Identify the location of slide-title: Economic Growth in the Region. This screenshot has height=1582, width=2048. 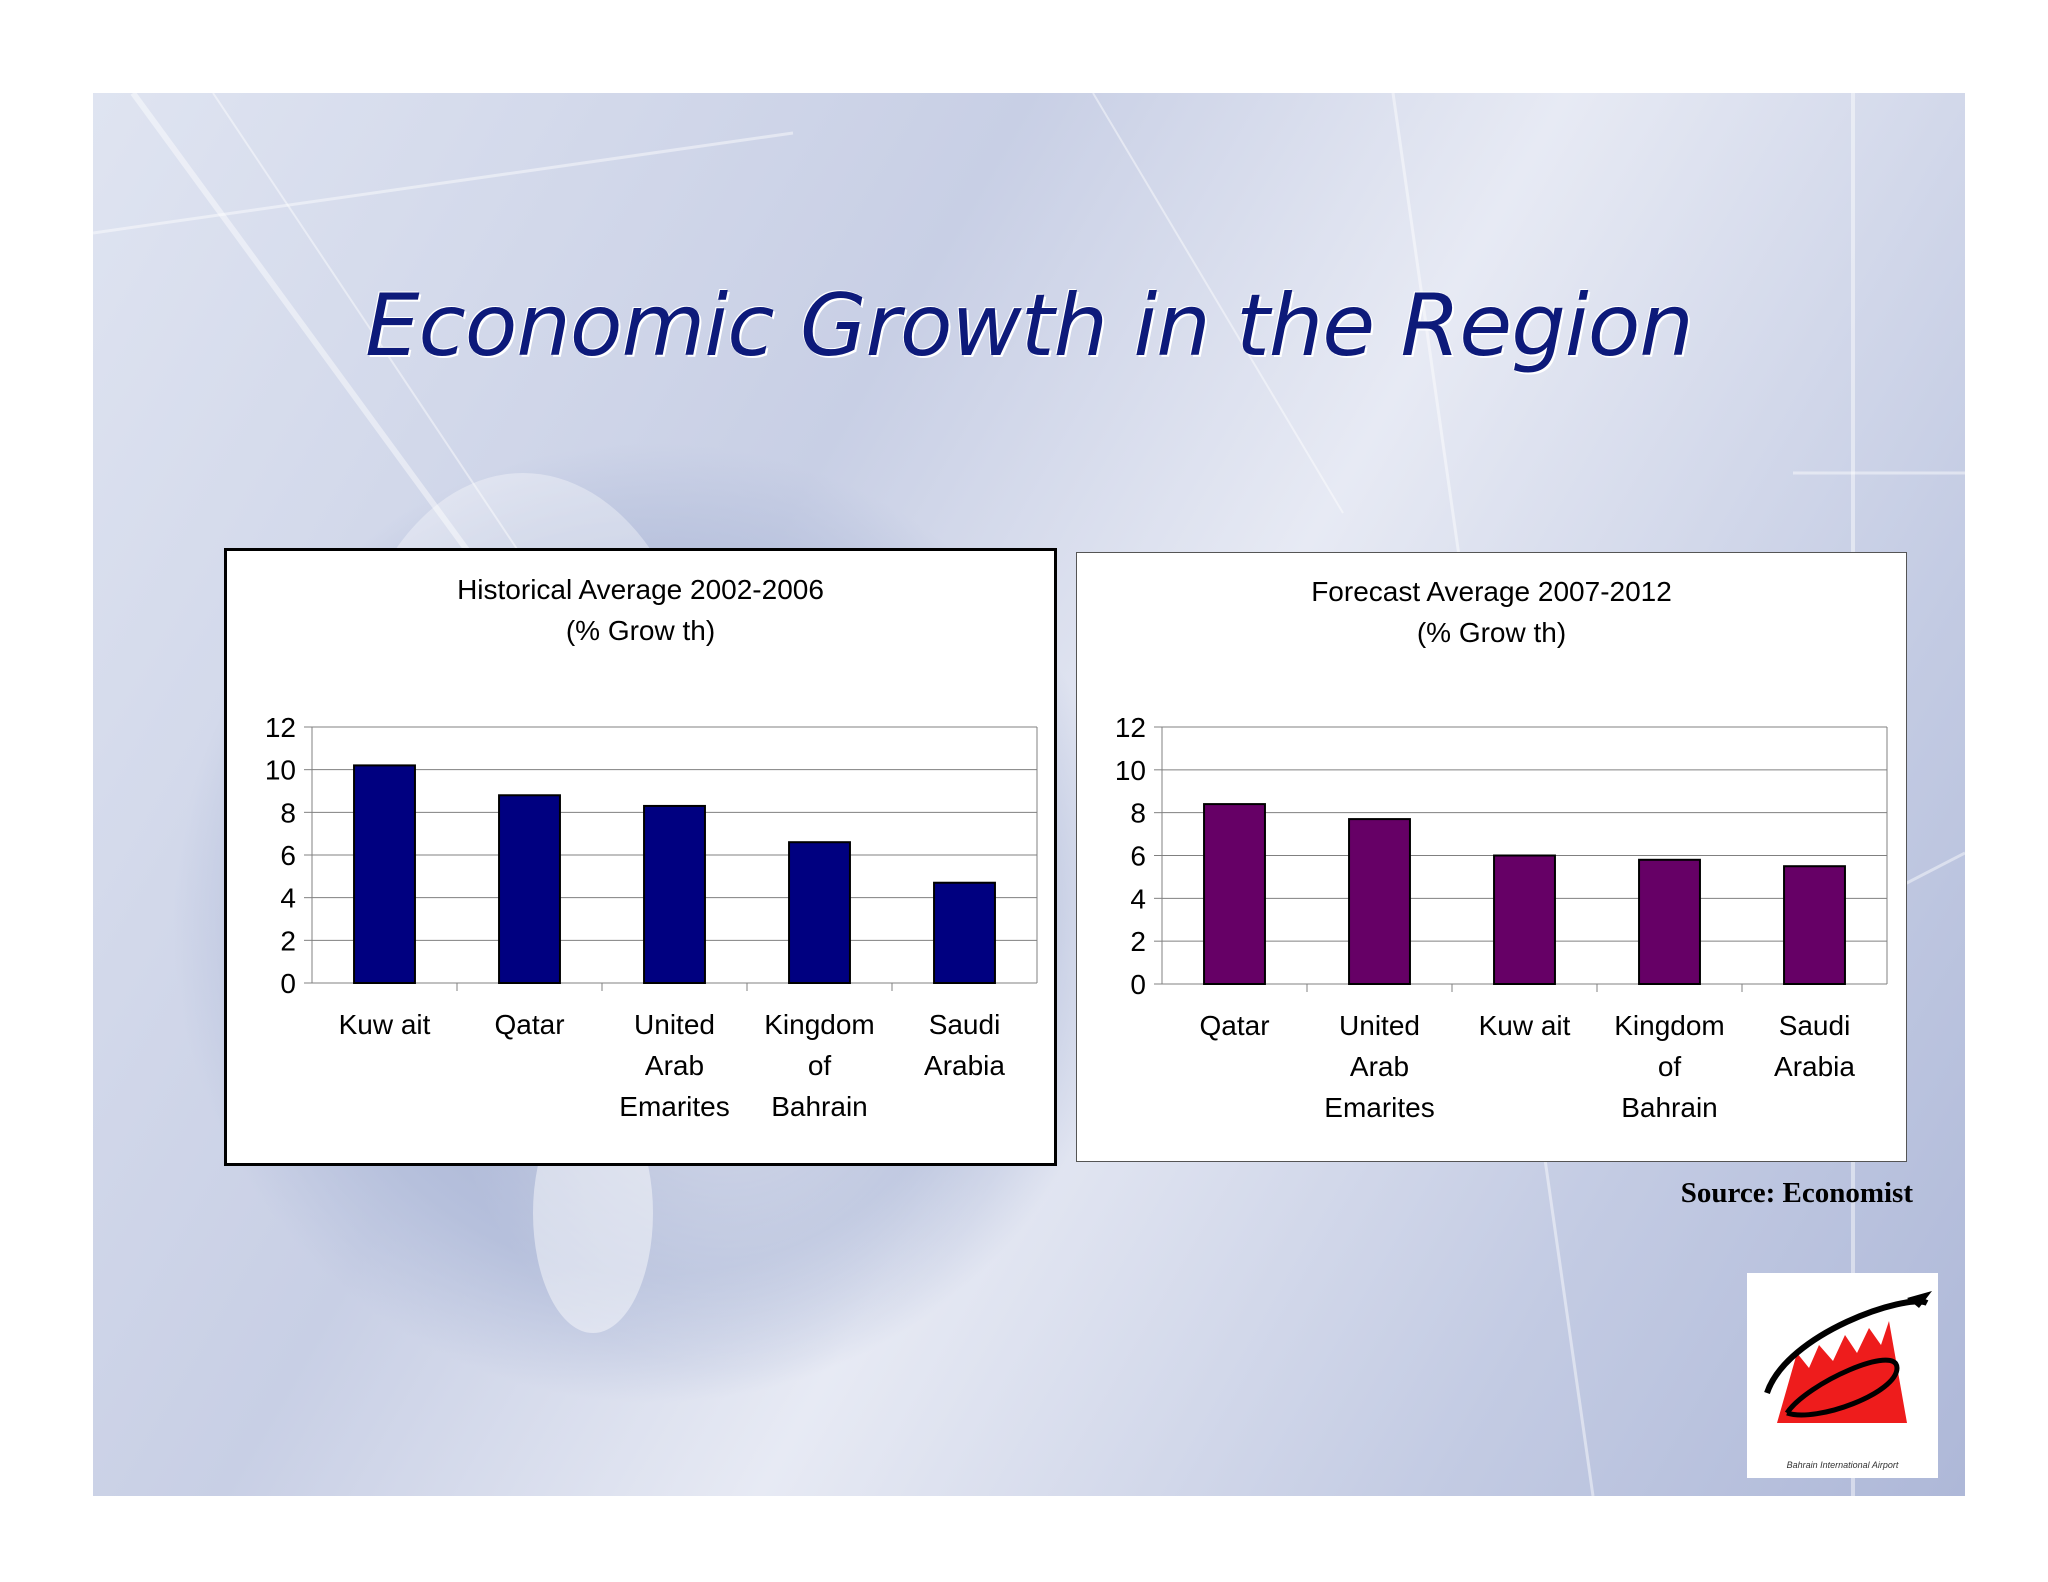
(1029, 326).